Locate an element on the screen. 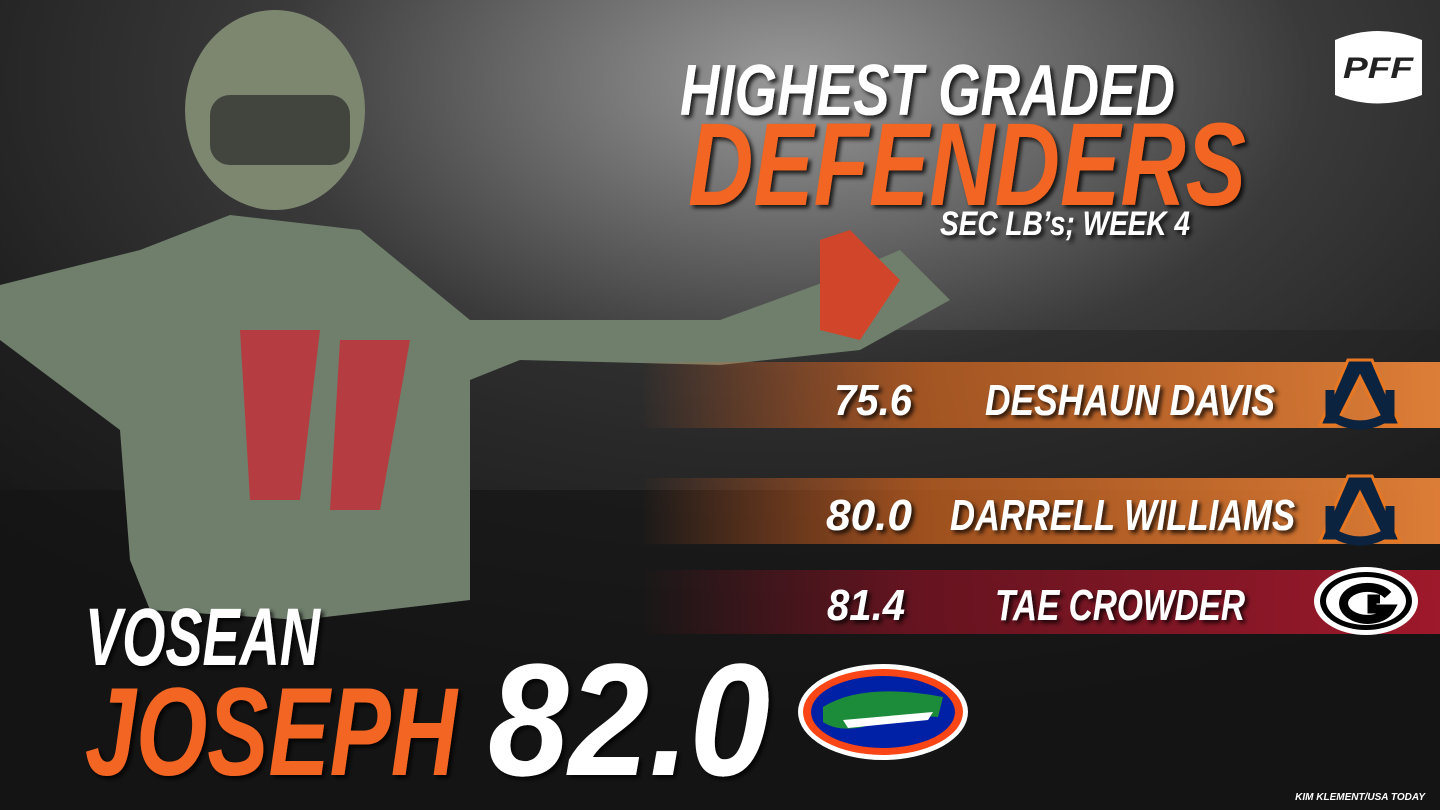  ranking-row: 81.4 TAE CROWDER is located at coordinates (1040, 601).